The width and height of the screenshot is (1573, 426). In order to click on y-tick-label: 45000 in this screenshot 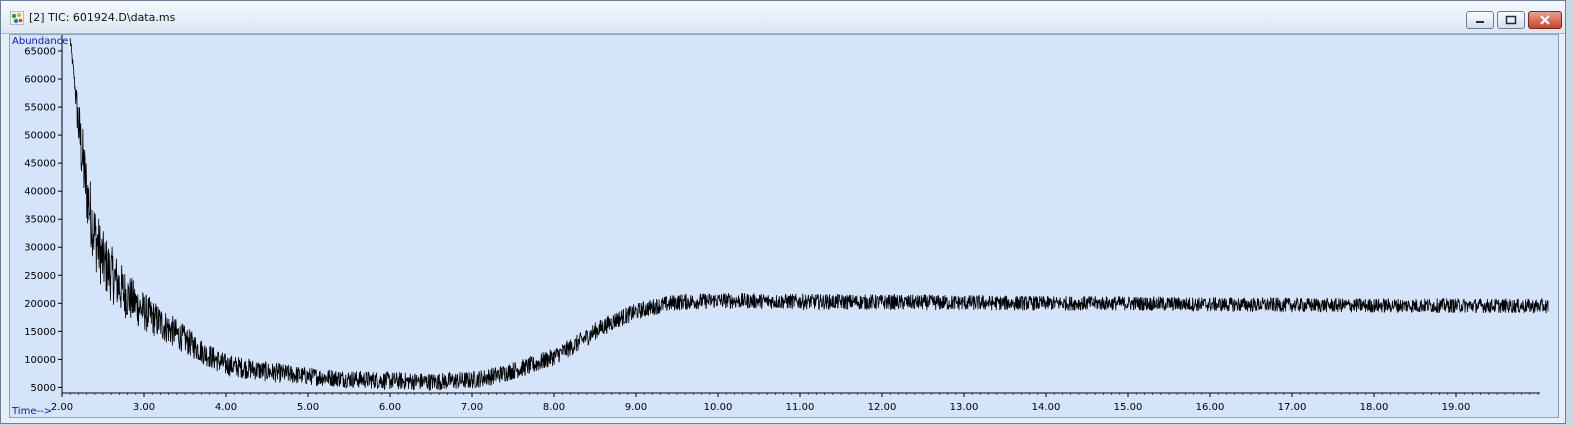, I will do `click(40, 164)`.